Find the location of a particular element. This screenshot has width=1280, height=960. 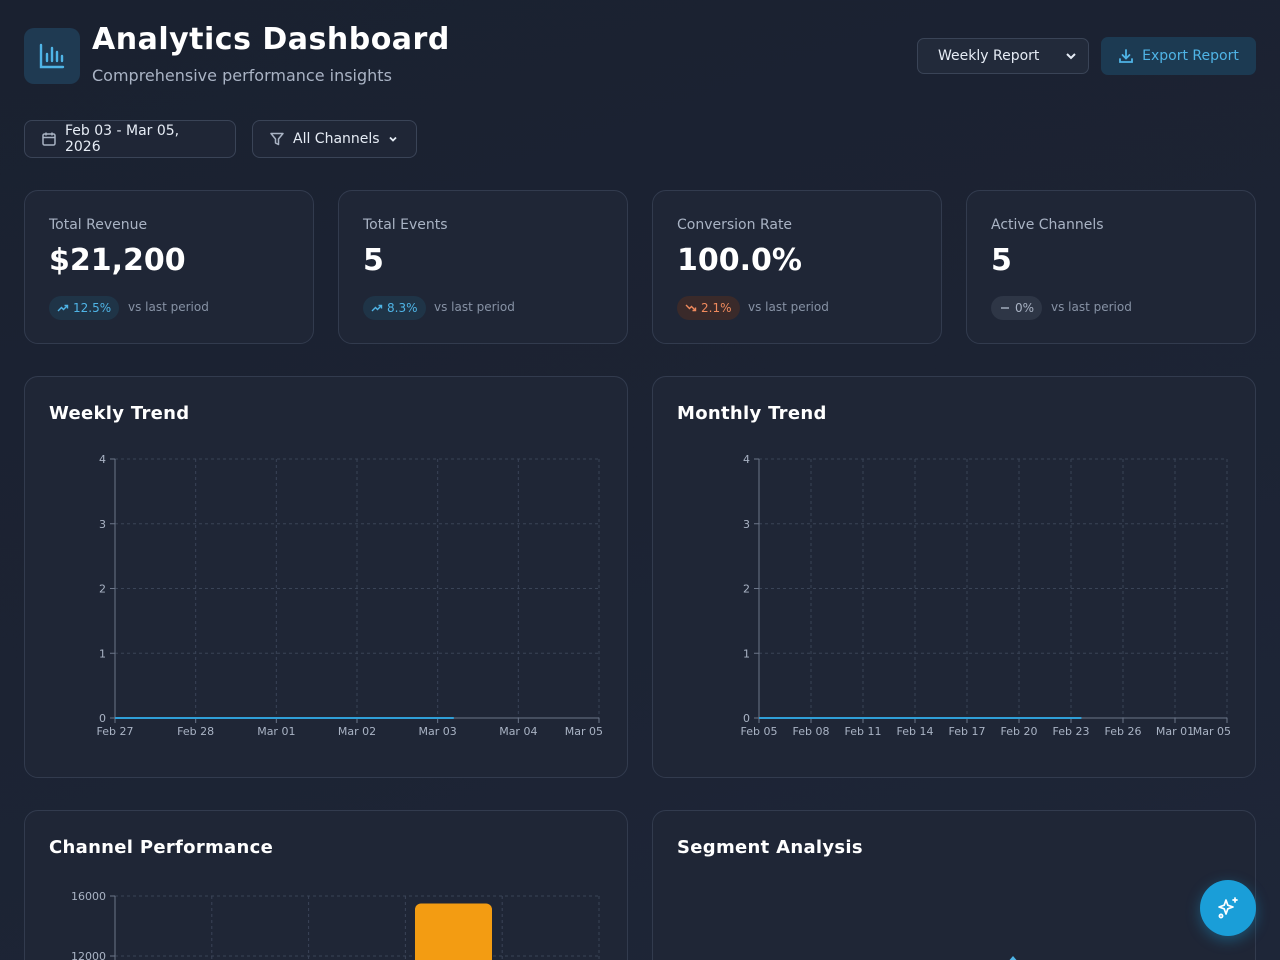

trend-value: 12.5% is located at coordinates (92, 308).